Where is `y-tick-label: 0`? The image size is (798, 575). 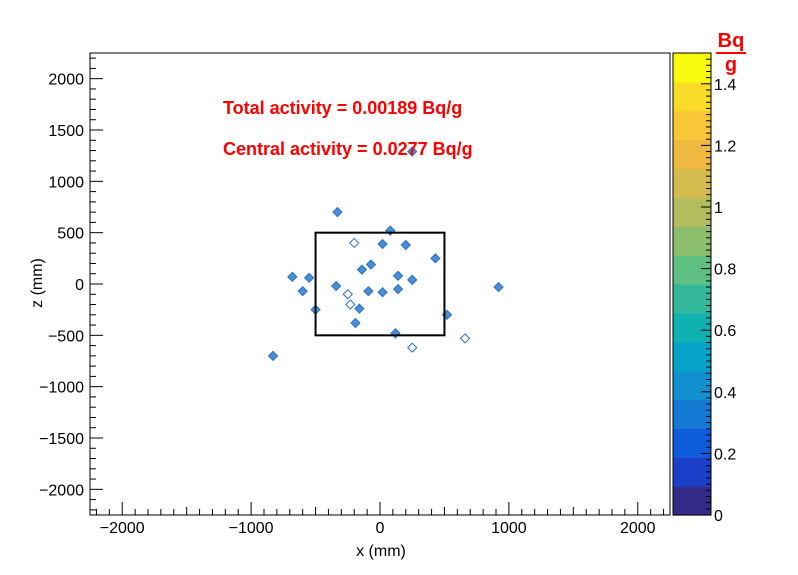
y-tick-label: 0 is located at coordinates (79, 285).